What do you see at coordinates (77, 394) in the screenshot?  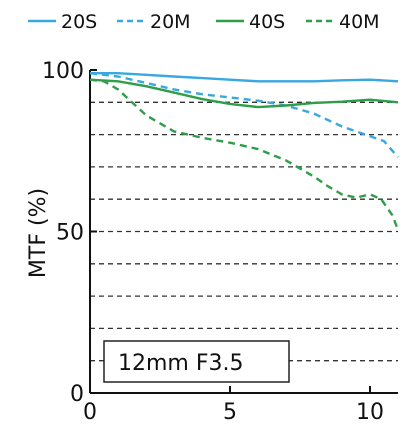 I see `y-tick-label: 0` at bounding box center [77, 394].